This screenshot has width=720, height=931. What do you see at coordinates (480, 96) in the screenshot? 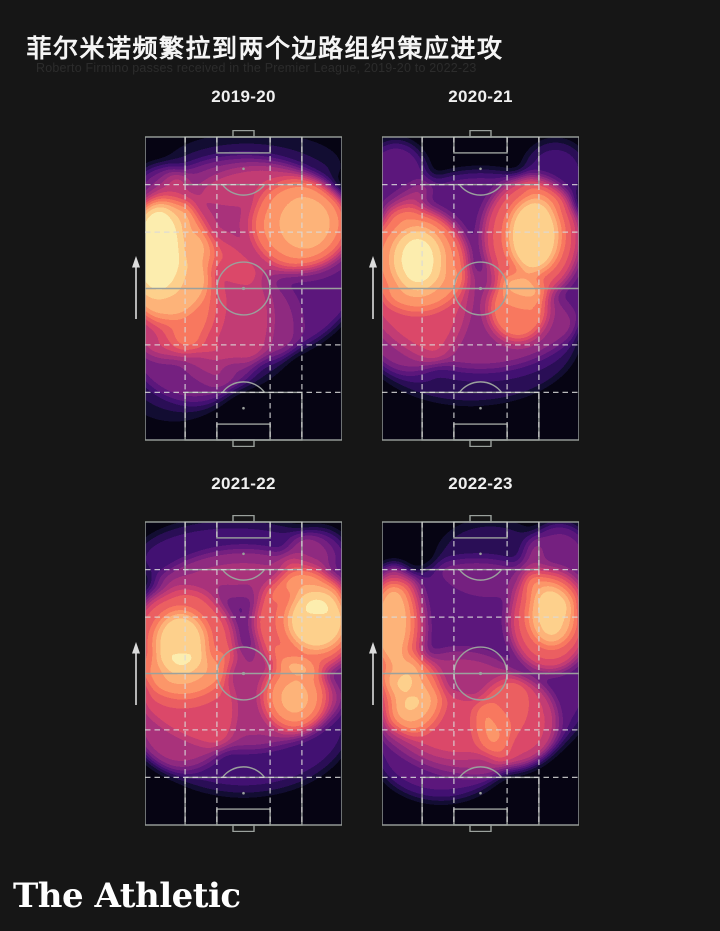
I see `season-label-2020-21: 2020-21` at bounding box center [480, 96].